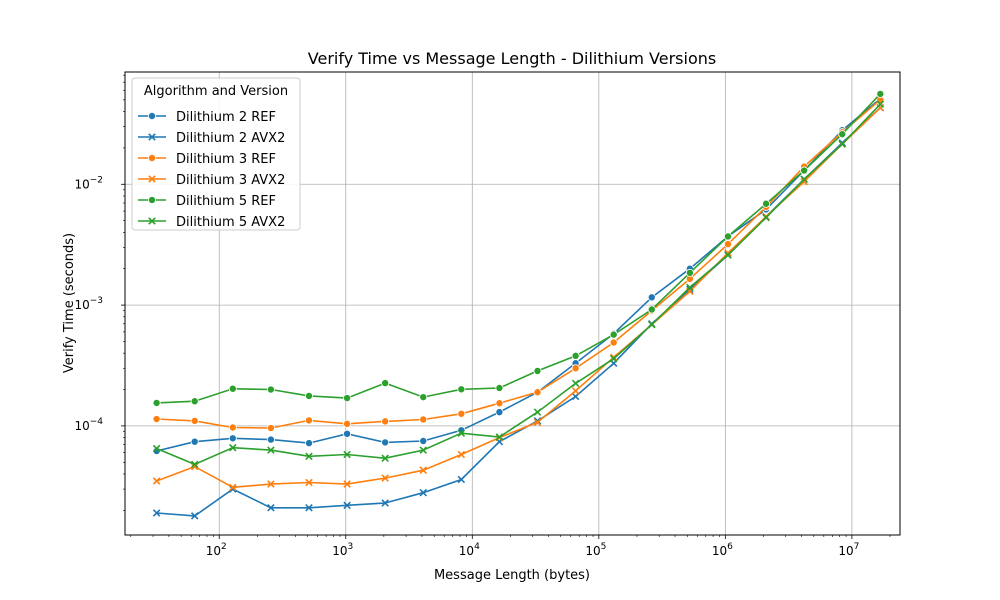 The width and height of the screenshot is (1000, 600). Describe the element at coordinates (722, 550) in the screenshot. I see `x-tick-label: 10⁶` at that location.